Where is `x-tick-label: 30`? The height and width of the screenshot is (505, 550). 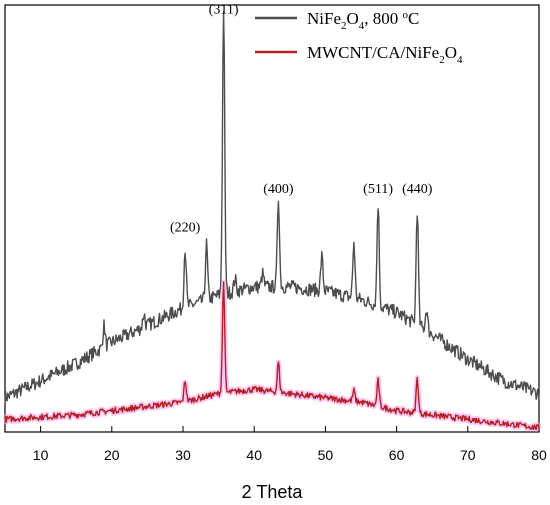 x-tick-label: 30 is located at coordinates (183, 455).